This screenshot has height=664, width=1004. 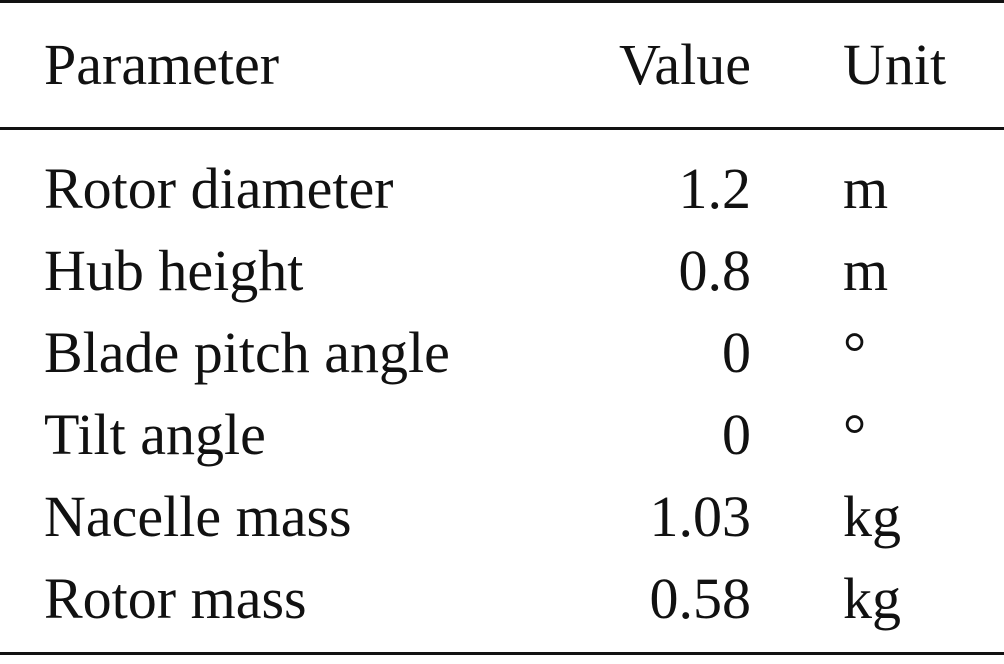 I want to click on cell-parameter: Rotor mass, so click(x=175, y=598).